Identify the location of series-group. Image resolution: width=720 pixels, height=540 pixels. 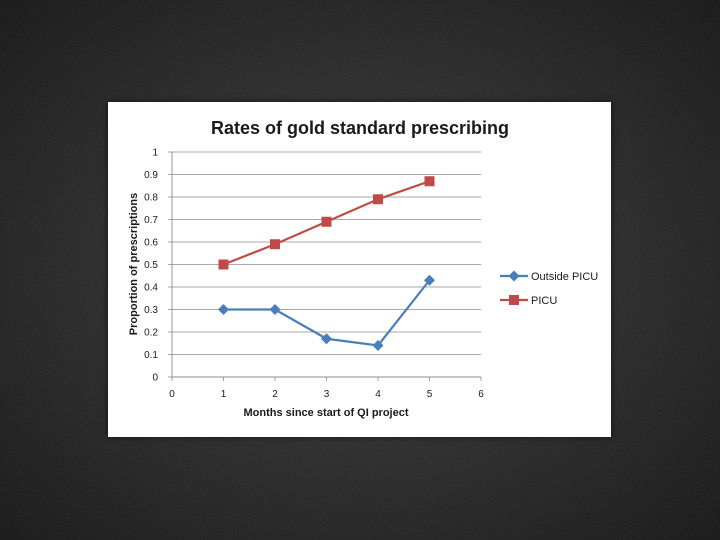
(326, 263).